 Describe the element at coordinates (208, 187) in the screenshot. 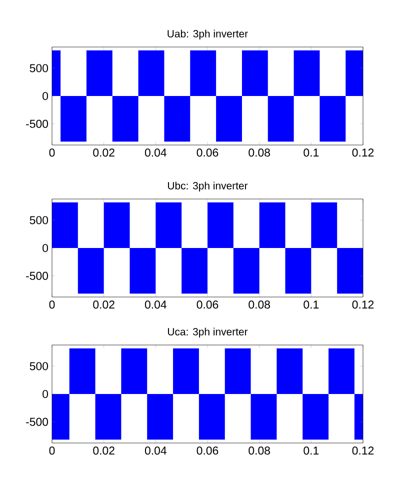

I see `chart-title: Ubc: 3ph inverter` at that location.